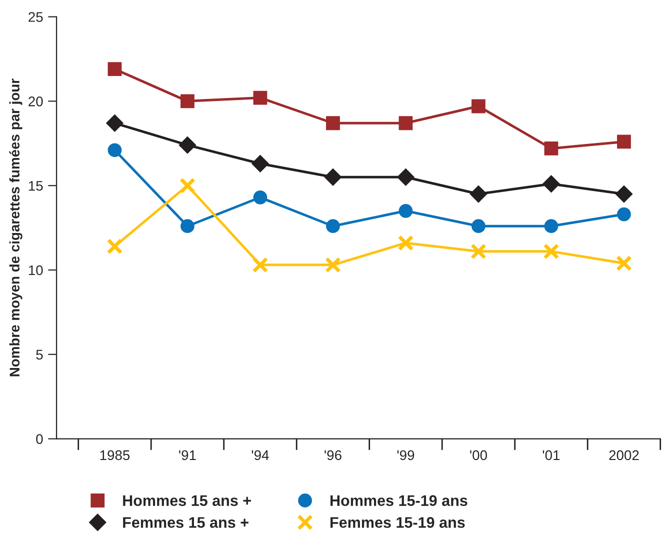  I want to click on y-tick-label: 25, so click(35, 17).